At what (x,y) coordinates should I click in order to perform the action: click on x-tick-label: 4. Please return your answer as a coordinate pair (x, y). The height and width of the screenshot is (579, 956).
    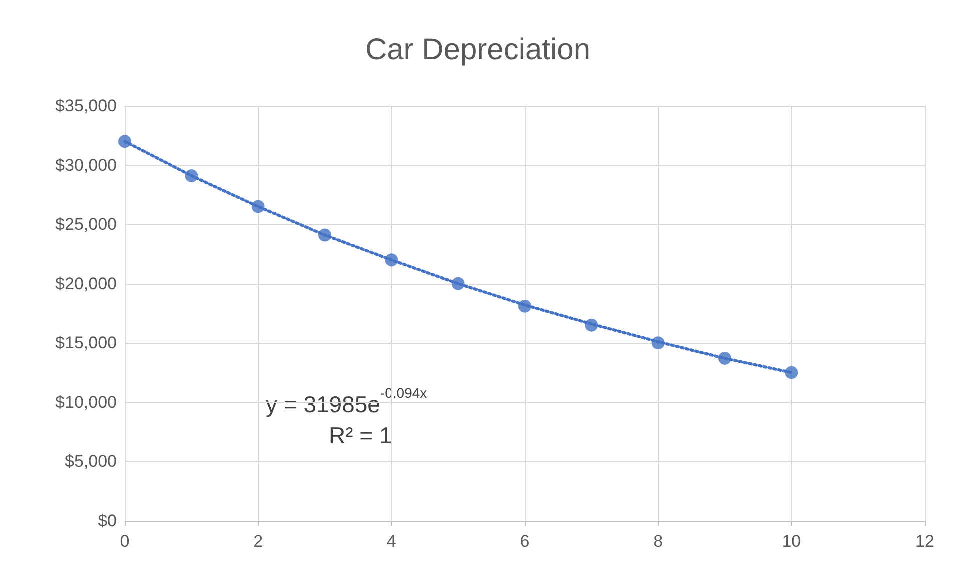
    Looking at the image, I should click on (391, 541).